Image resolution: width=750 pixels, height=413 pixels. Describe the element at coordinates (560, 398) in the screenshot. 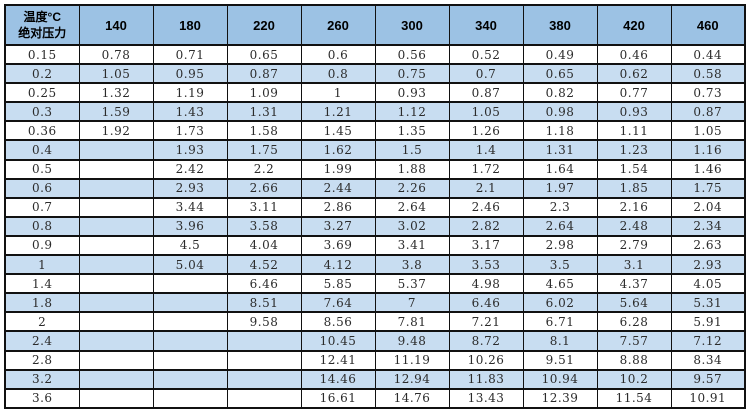

I see `value-cell: 12.39` at that location.